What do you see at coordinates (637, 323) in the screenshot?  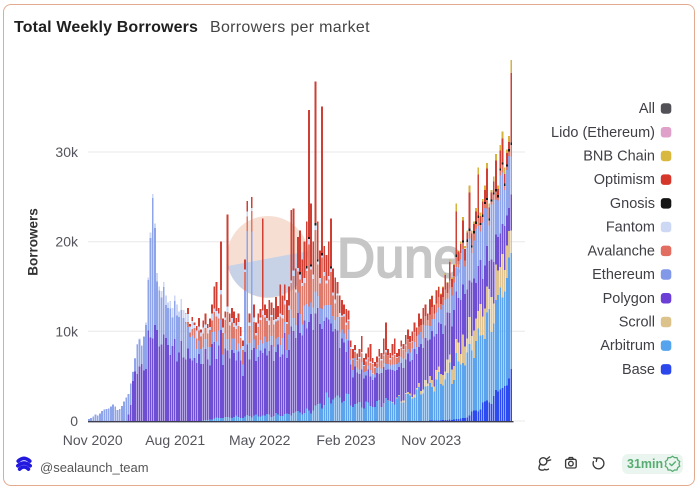 I see `svg-text: Scroll` at bounding box center [637, 323].